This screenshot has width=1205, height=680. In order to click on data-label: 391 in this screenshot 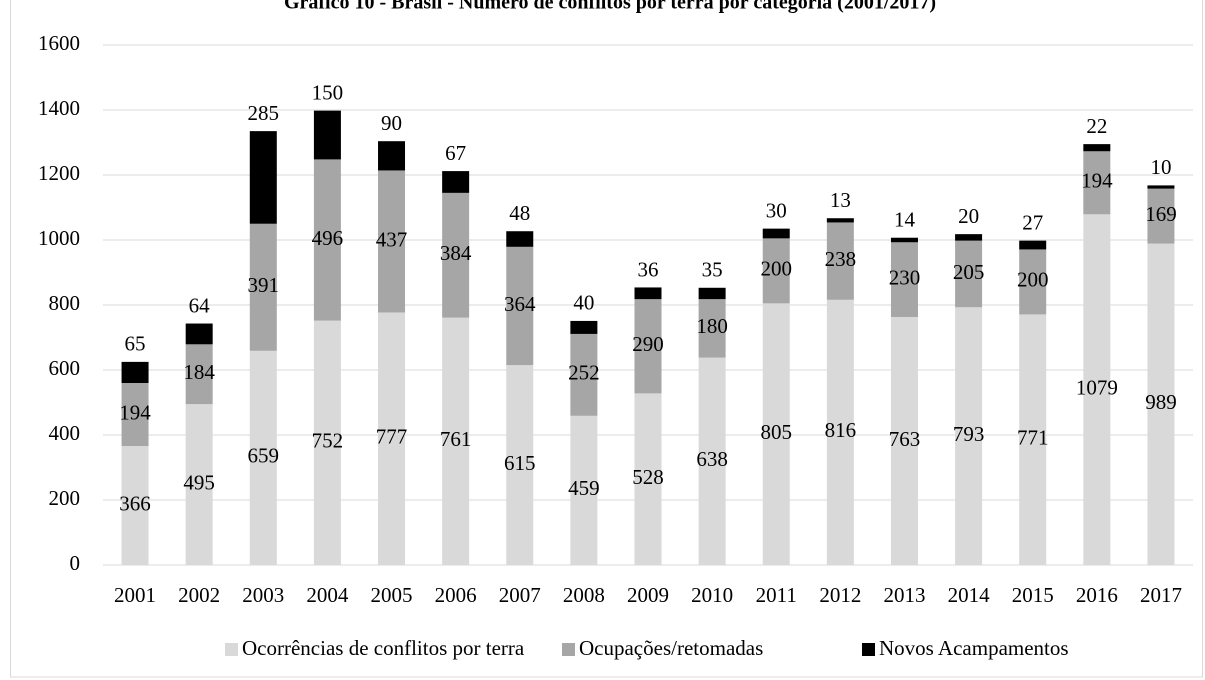, I will do `click(264, 285)`.